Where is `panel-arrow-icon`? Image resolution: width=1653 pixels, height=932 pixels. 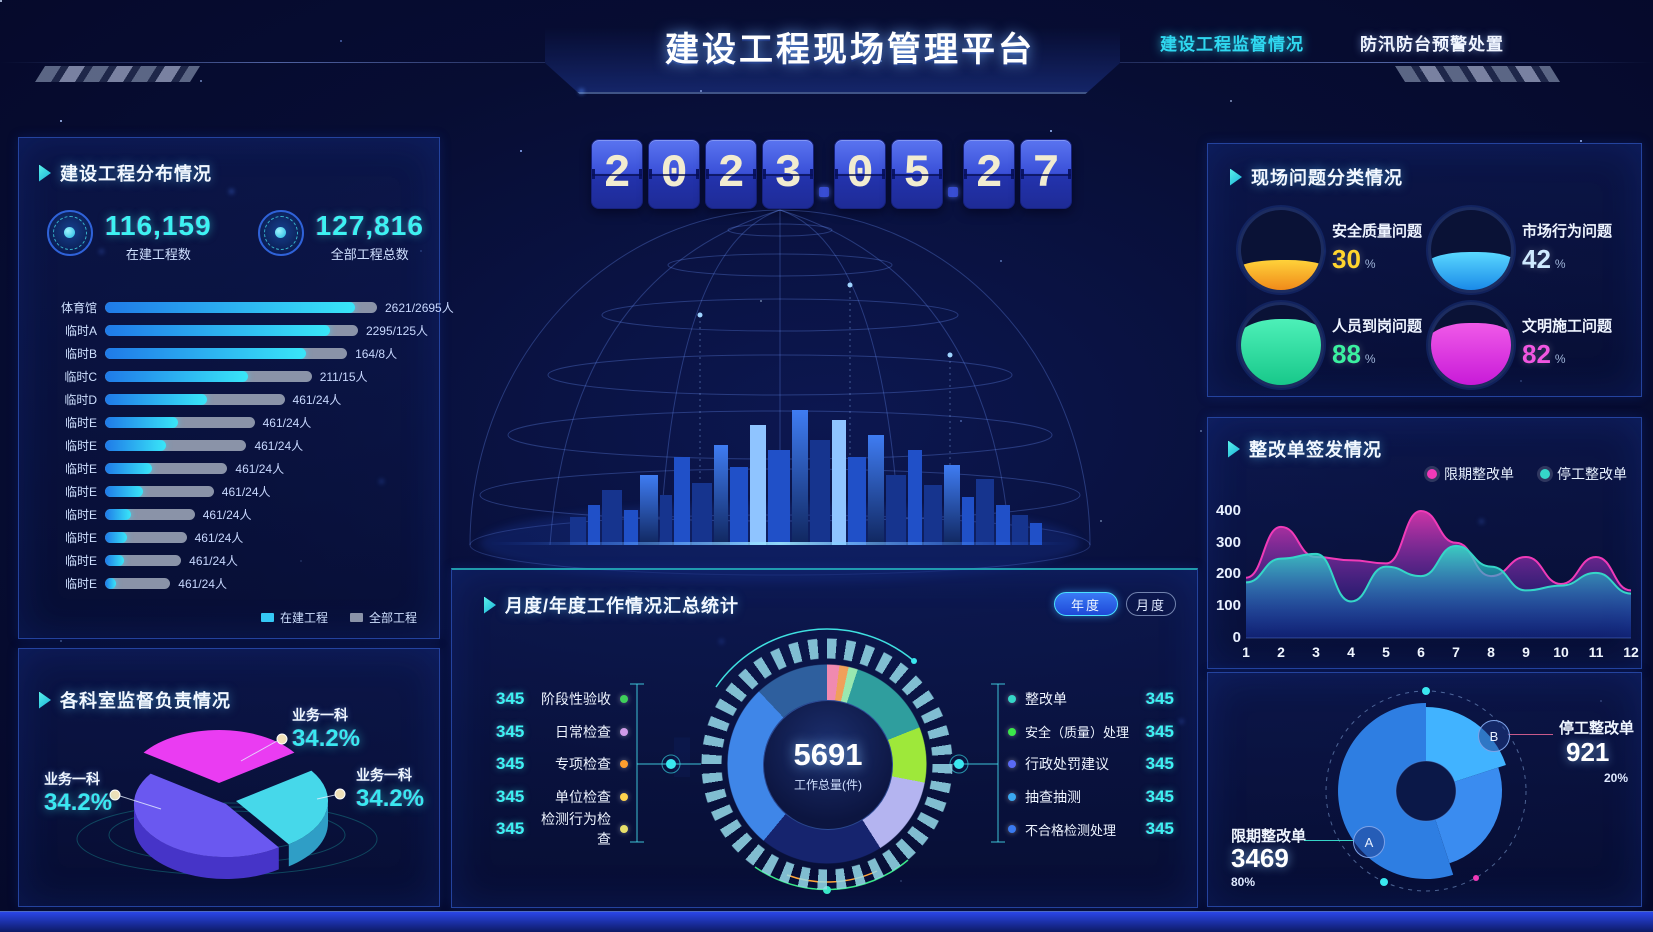 panel-arrow-icon is located at coordinates (45, 173).